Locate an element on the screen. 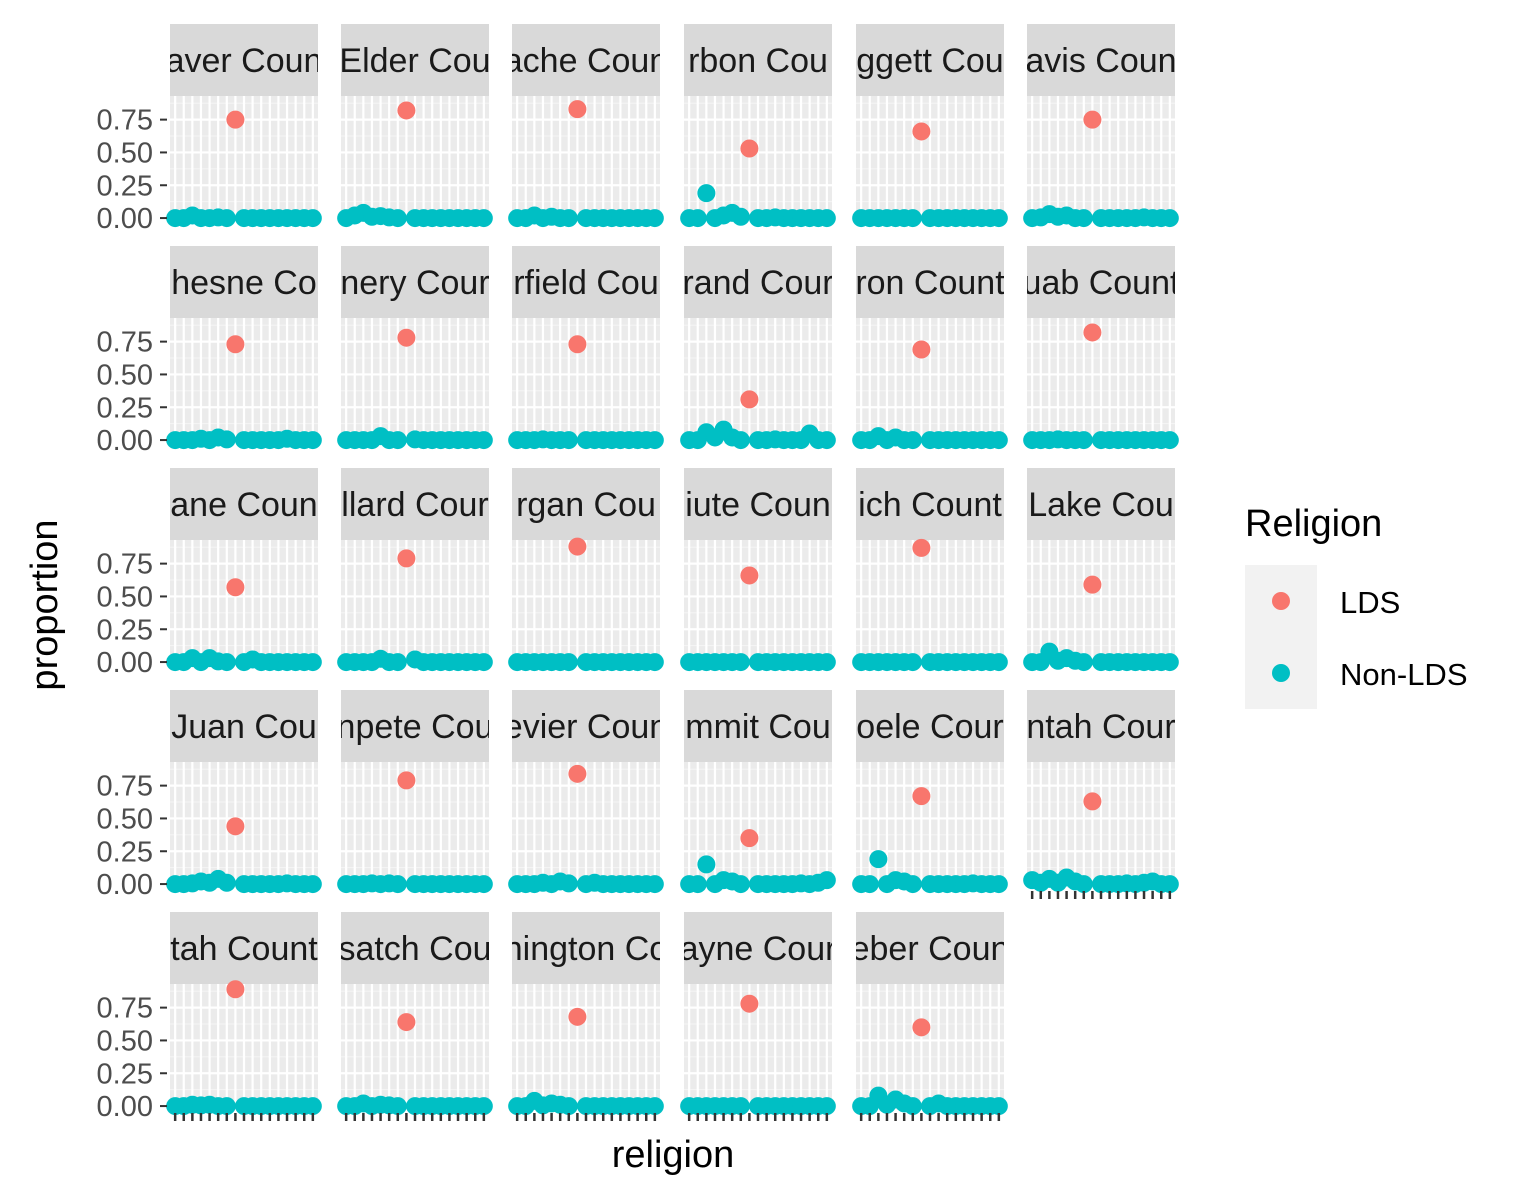  facet-panel: iute Coun is located at coordinates (758, 570).